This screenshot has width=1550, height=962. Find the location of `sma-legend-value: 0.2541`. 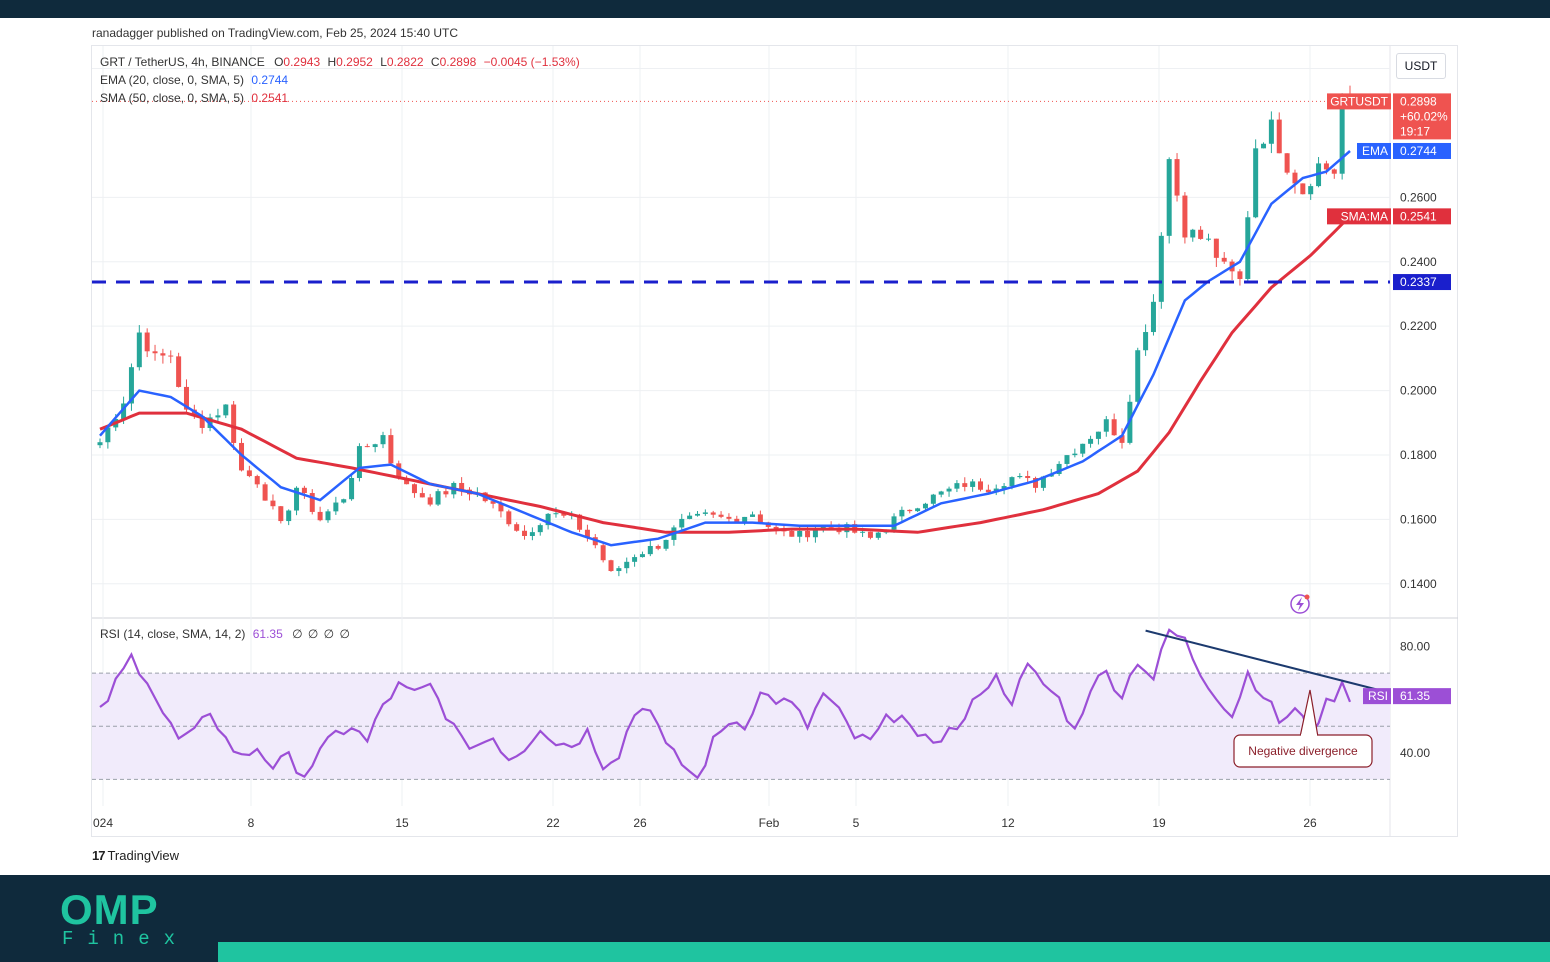

sma-legend-value: 0.2541 is located at coordinates (270, 98).